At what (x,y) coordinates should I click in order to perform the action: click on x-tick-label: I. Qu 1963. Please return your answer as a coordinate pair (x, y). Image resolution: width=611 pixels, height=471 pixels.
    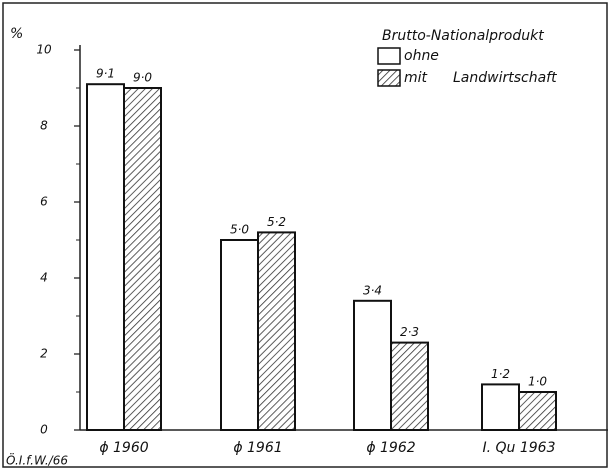
    Looking at the image, I should click on (518, 448).